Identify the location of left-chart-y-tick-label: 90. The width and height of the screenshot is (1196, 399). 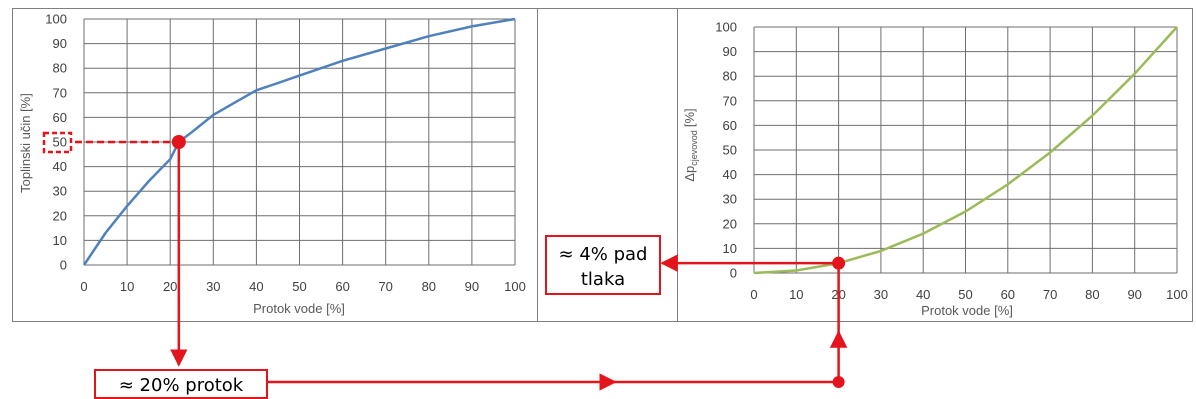
(60, 43).